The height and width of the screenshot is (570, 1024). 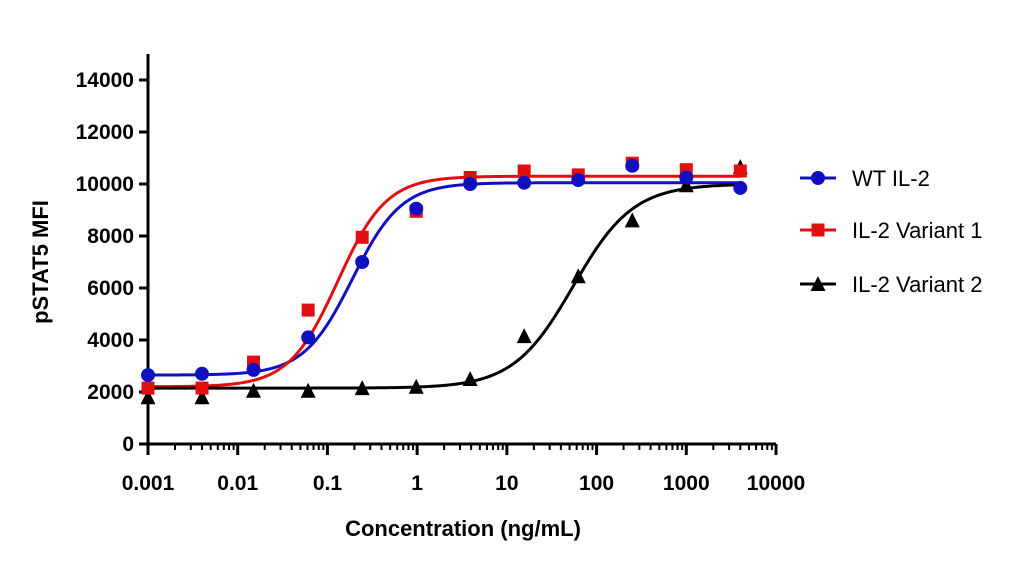 What do you see at coordinates (917, 284) in the screenshot?
I see `legend-label: IL-2 Variant 2` at bounding box center [917, 284].